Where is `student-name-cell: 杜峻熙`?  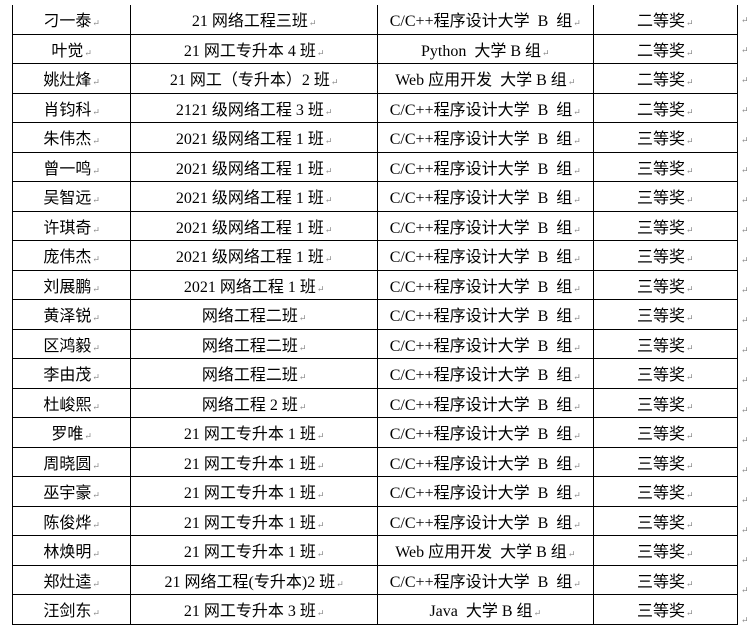
student-name-cell: 杜峻熙 is located at coordinates (71, 402).